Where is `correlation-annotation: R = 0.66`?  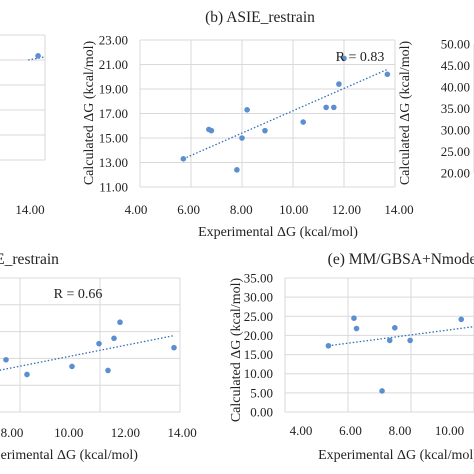
correlation-annotation: R = 0.66 is located at coordinates (78, 294).